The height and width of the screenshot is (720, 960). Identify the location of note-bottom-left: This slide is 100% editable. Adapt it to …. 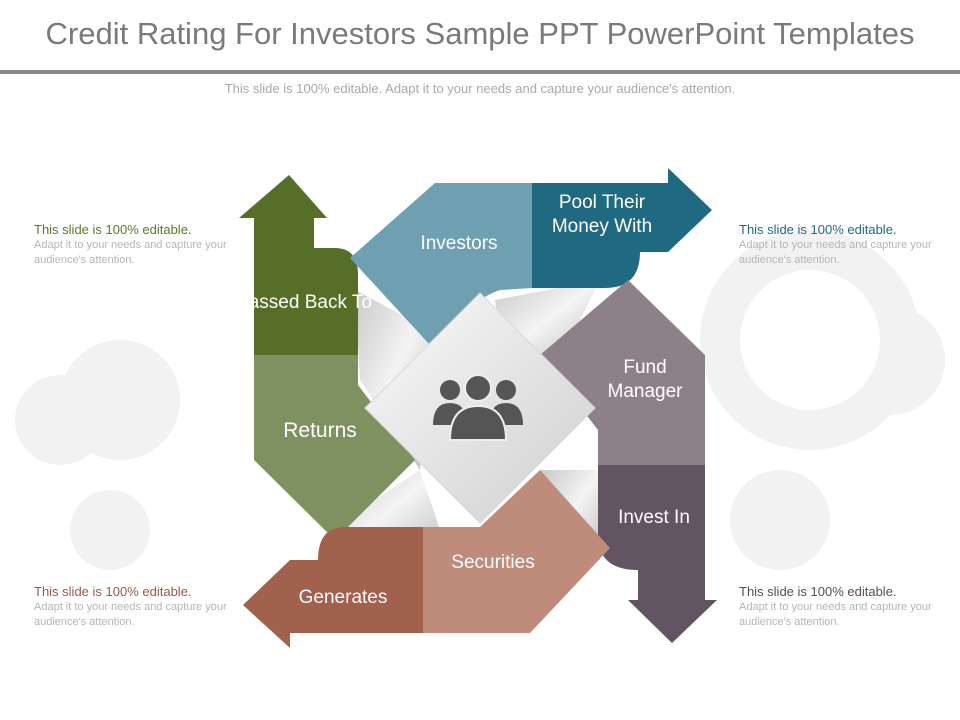
(134, 606).